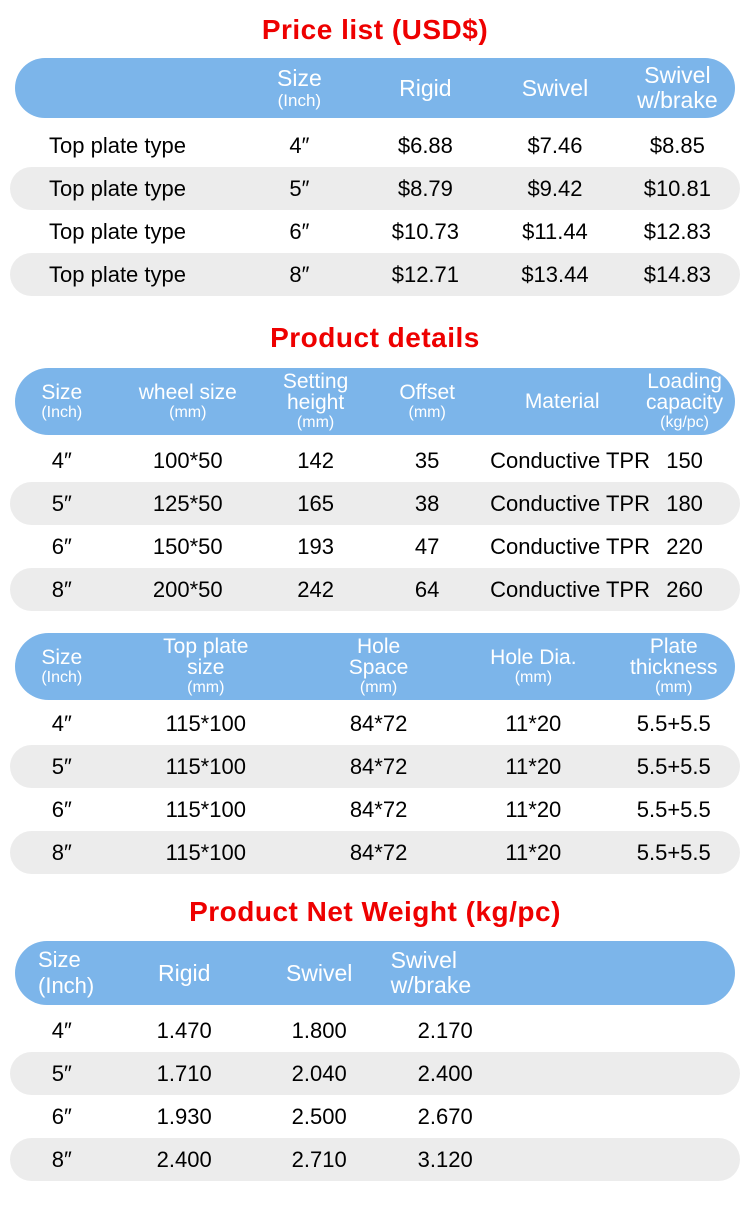  Describe the element at coordinates (684, 460) in the screenshot. I see `cell-loading-capacity: 150` at that location.